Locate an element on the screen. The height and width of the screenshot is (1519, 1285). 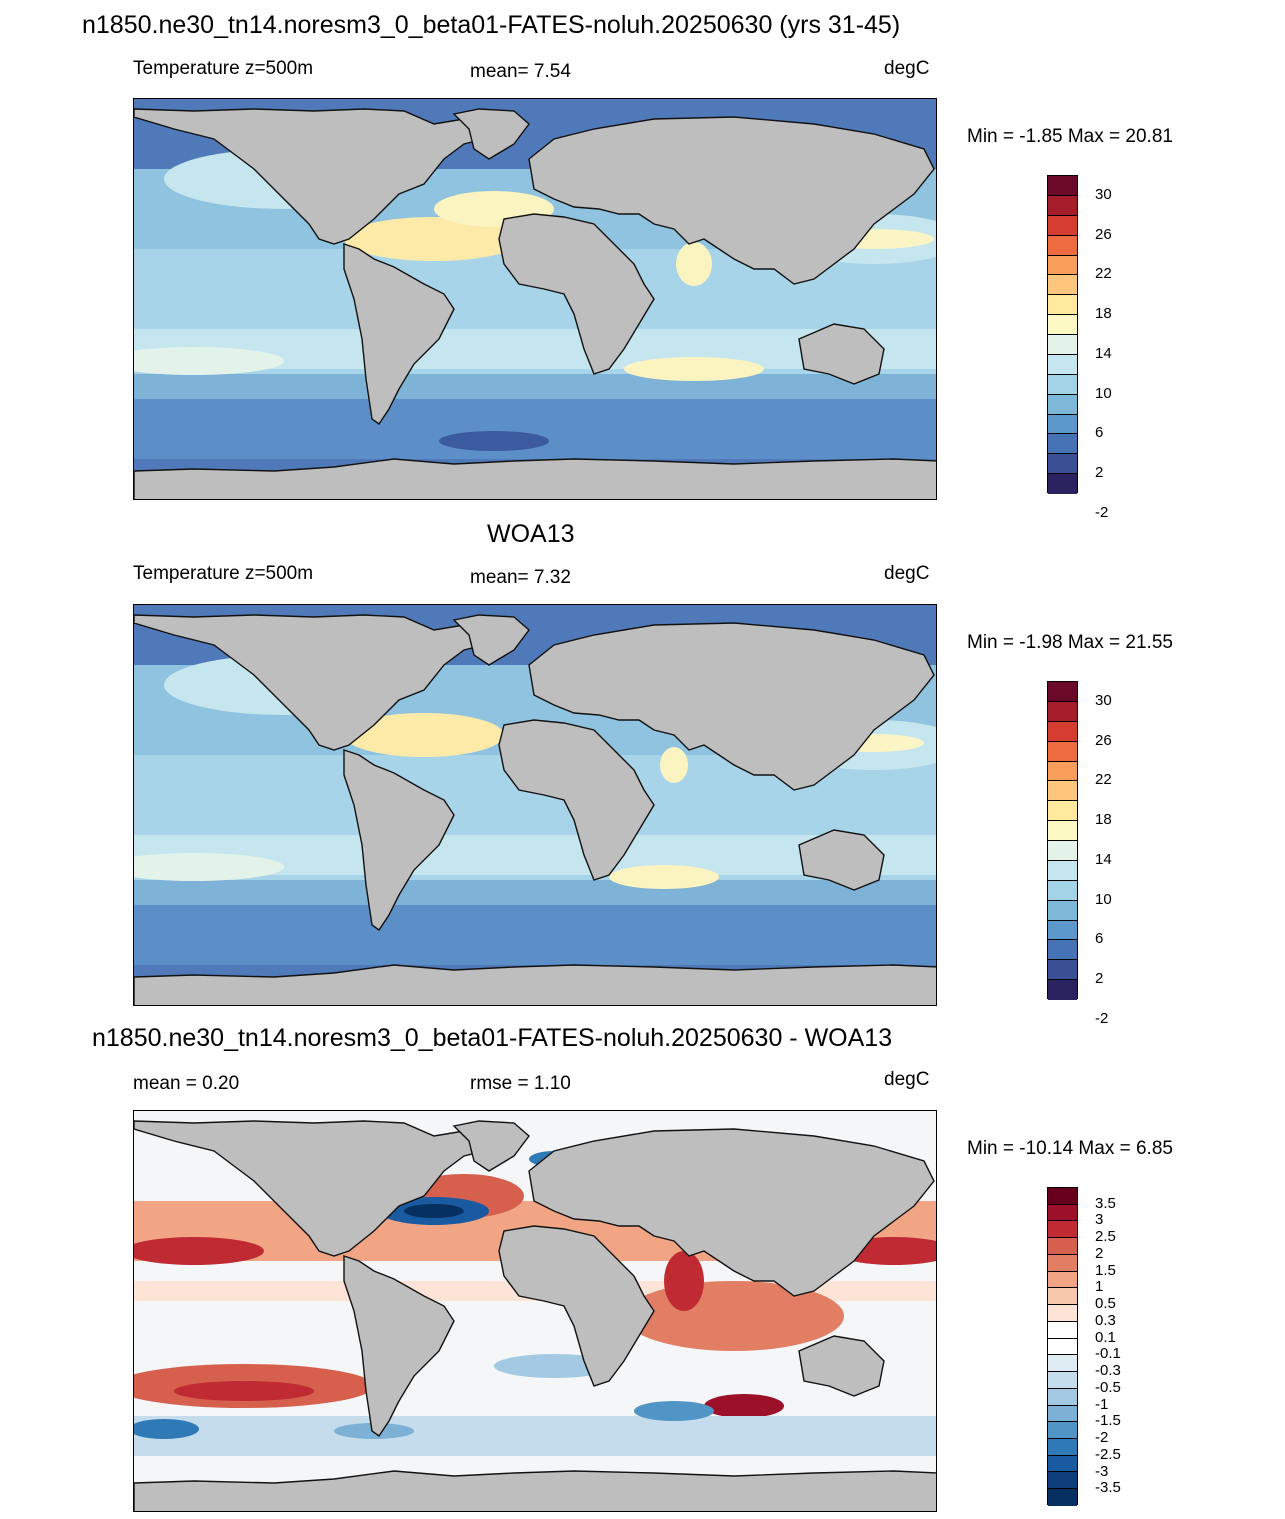
colorbar-tick-label: -1.5 is located at coordinates (1108, 1421).